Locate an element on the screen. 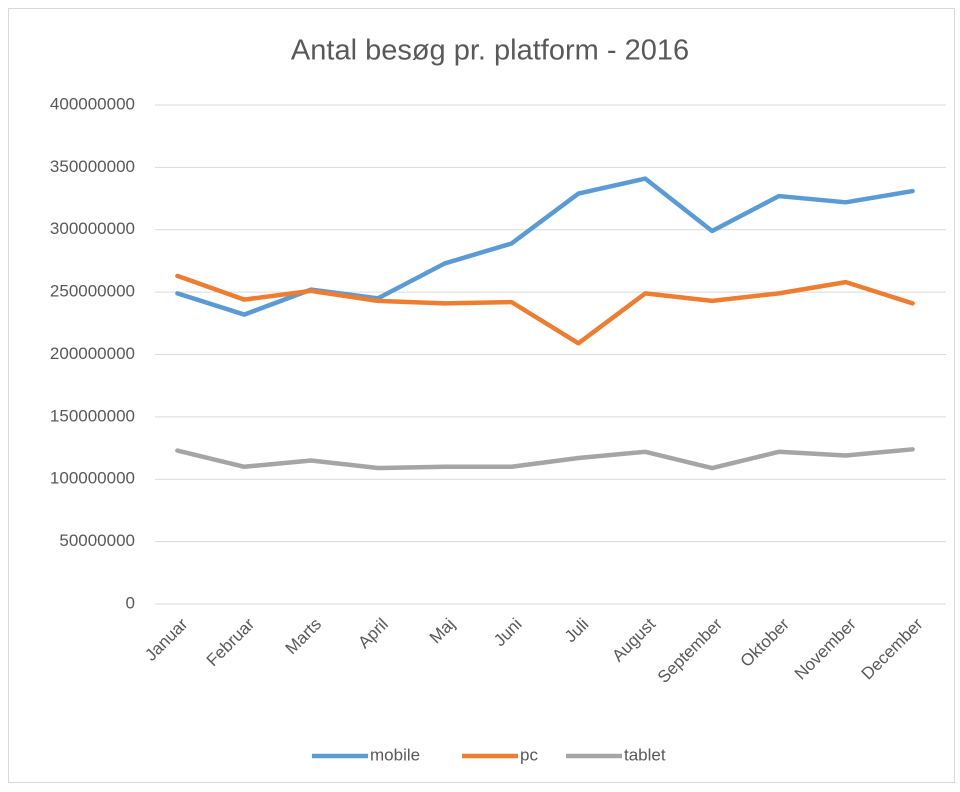 The image size is (960, 792). legend-label: pc is located at coordinates (529, 754).